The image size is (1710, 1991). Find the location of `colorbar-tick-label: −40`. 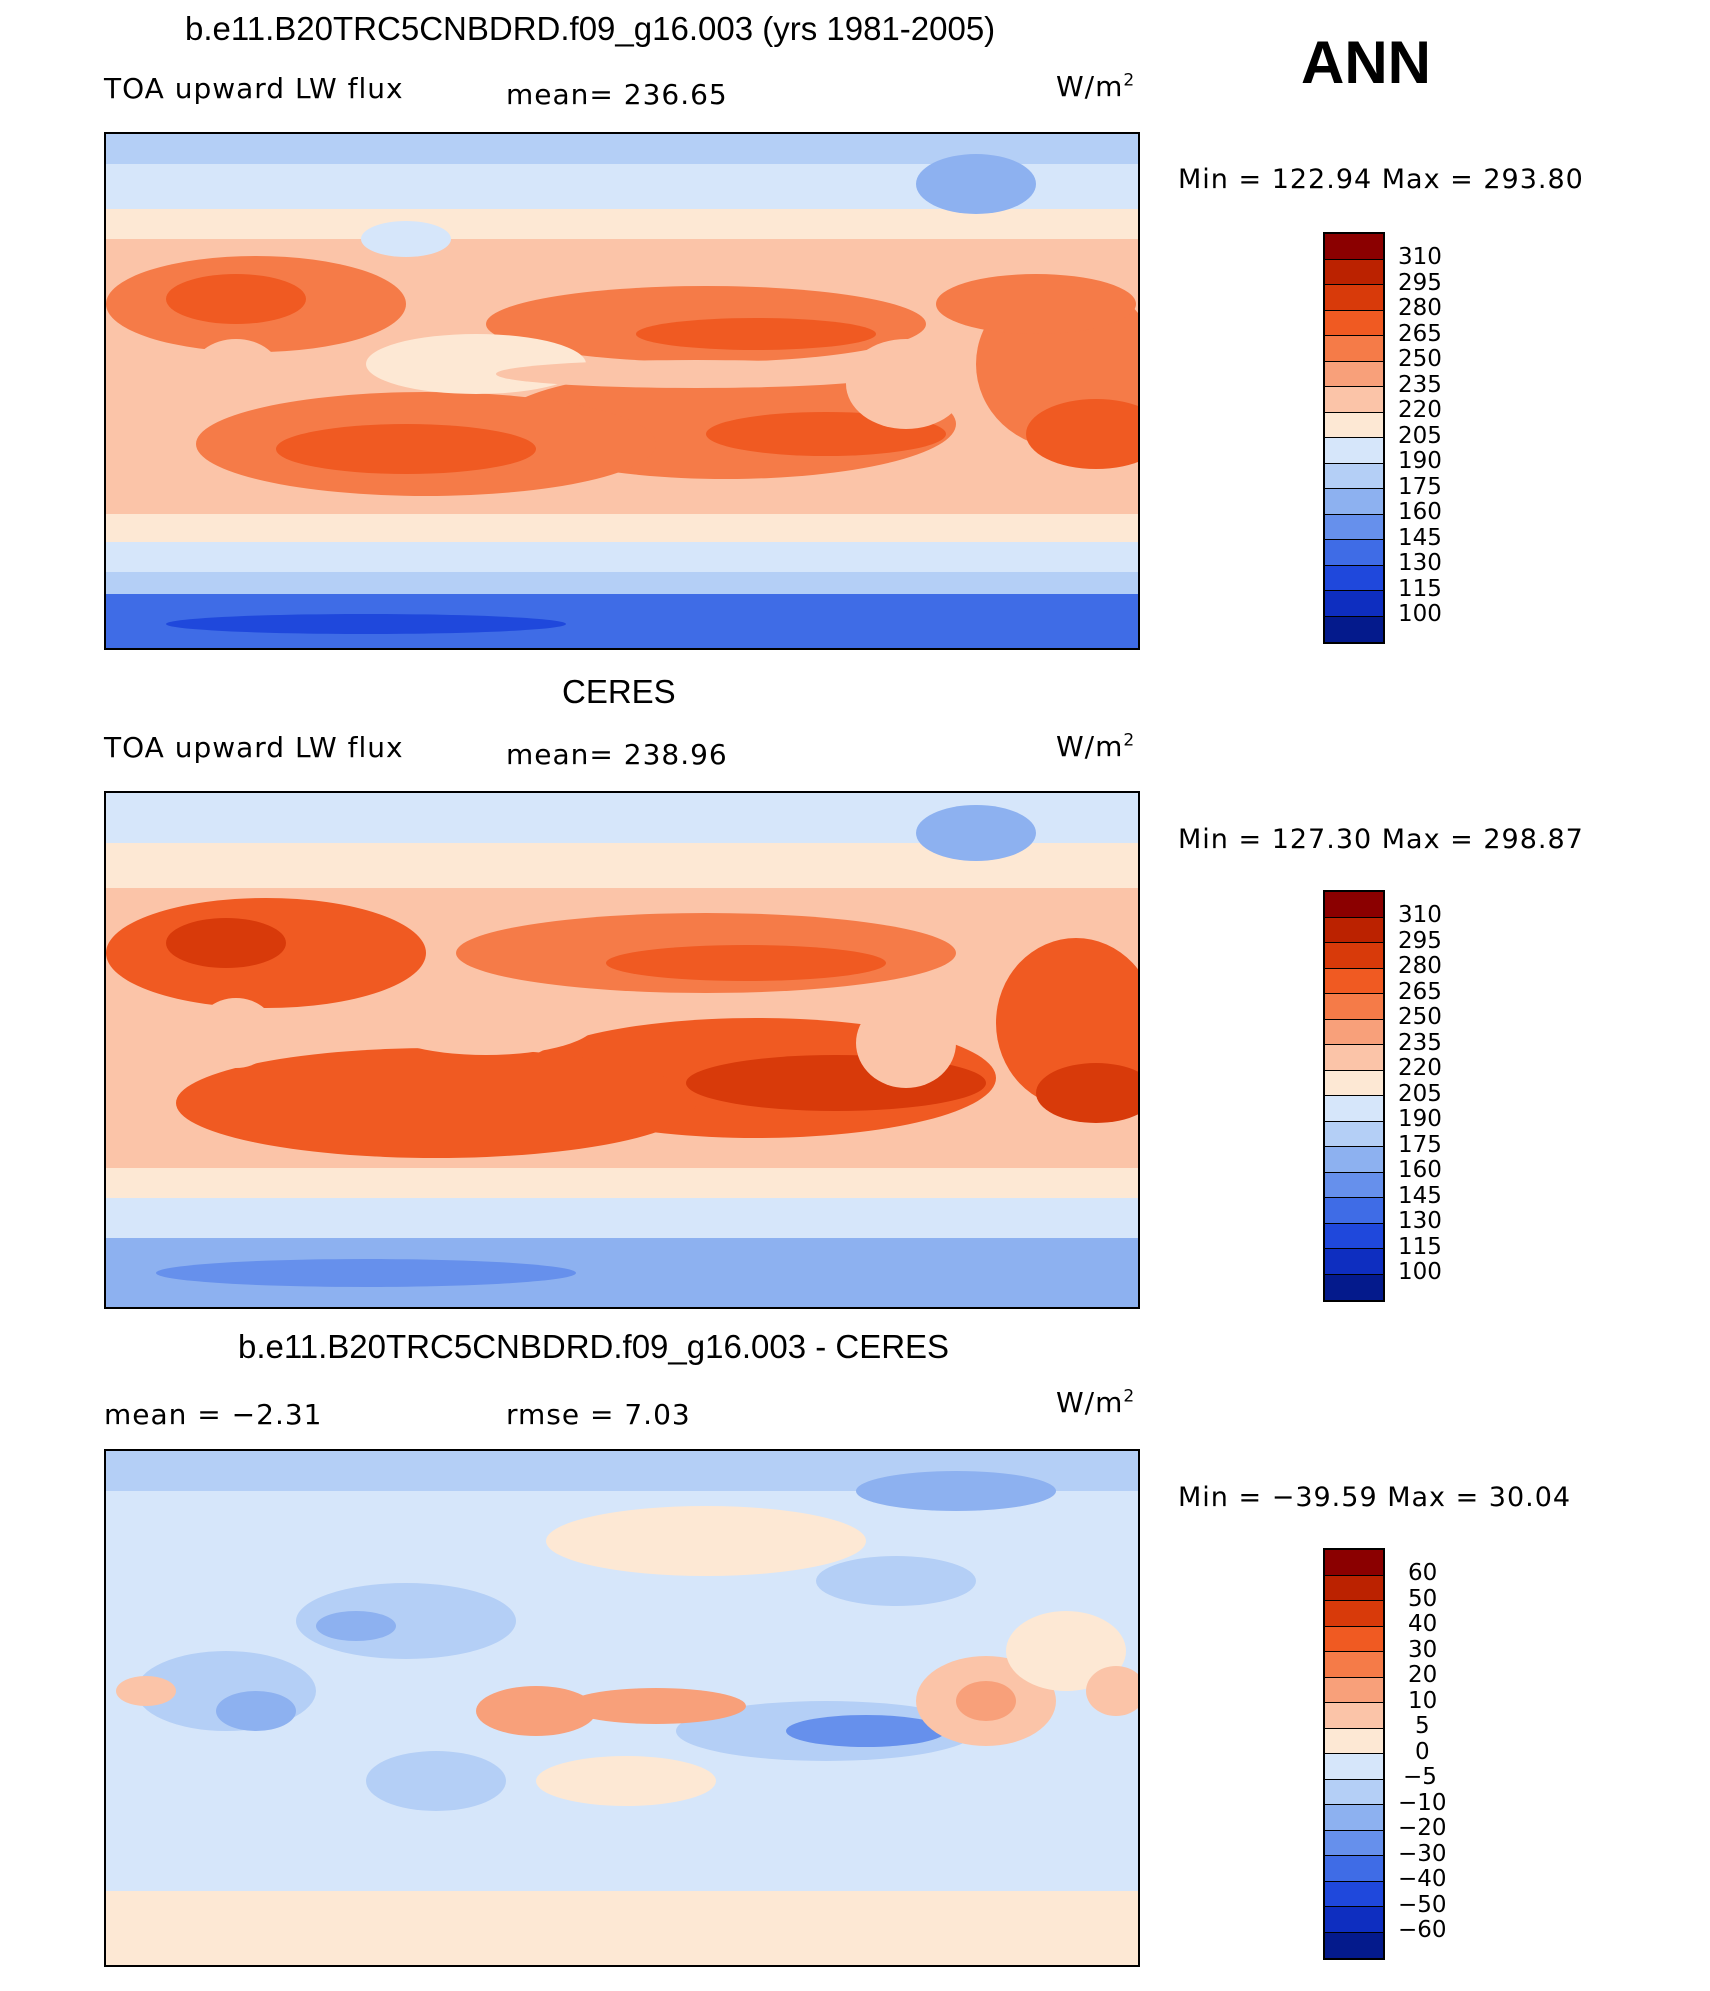

colorbar-tick-label: −40 is located at coordinates (1422, 1879).